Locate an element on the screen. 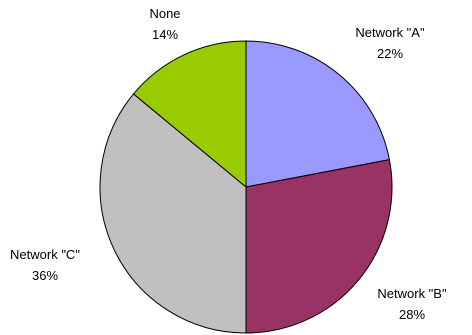  slice-label-3: Network "C" is located at coordinates (45, 254).